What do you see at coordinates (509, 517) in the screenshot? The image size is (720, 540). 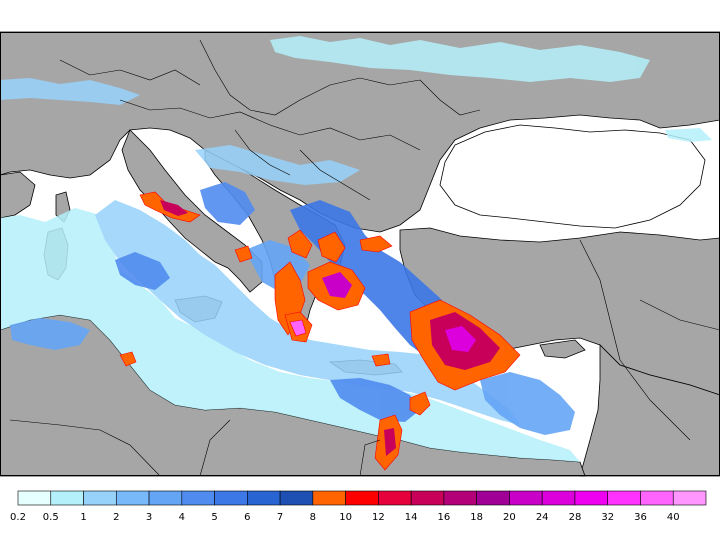 I see `legend-tick-label: 20` at bounding box center [509, 517].